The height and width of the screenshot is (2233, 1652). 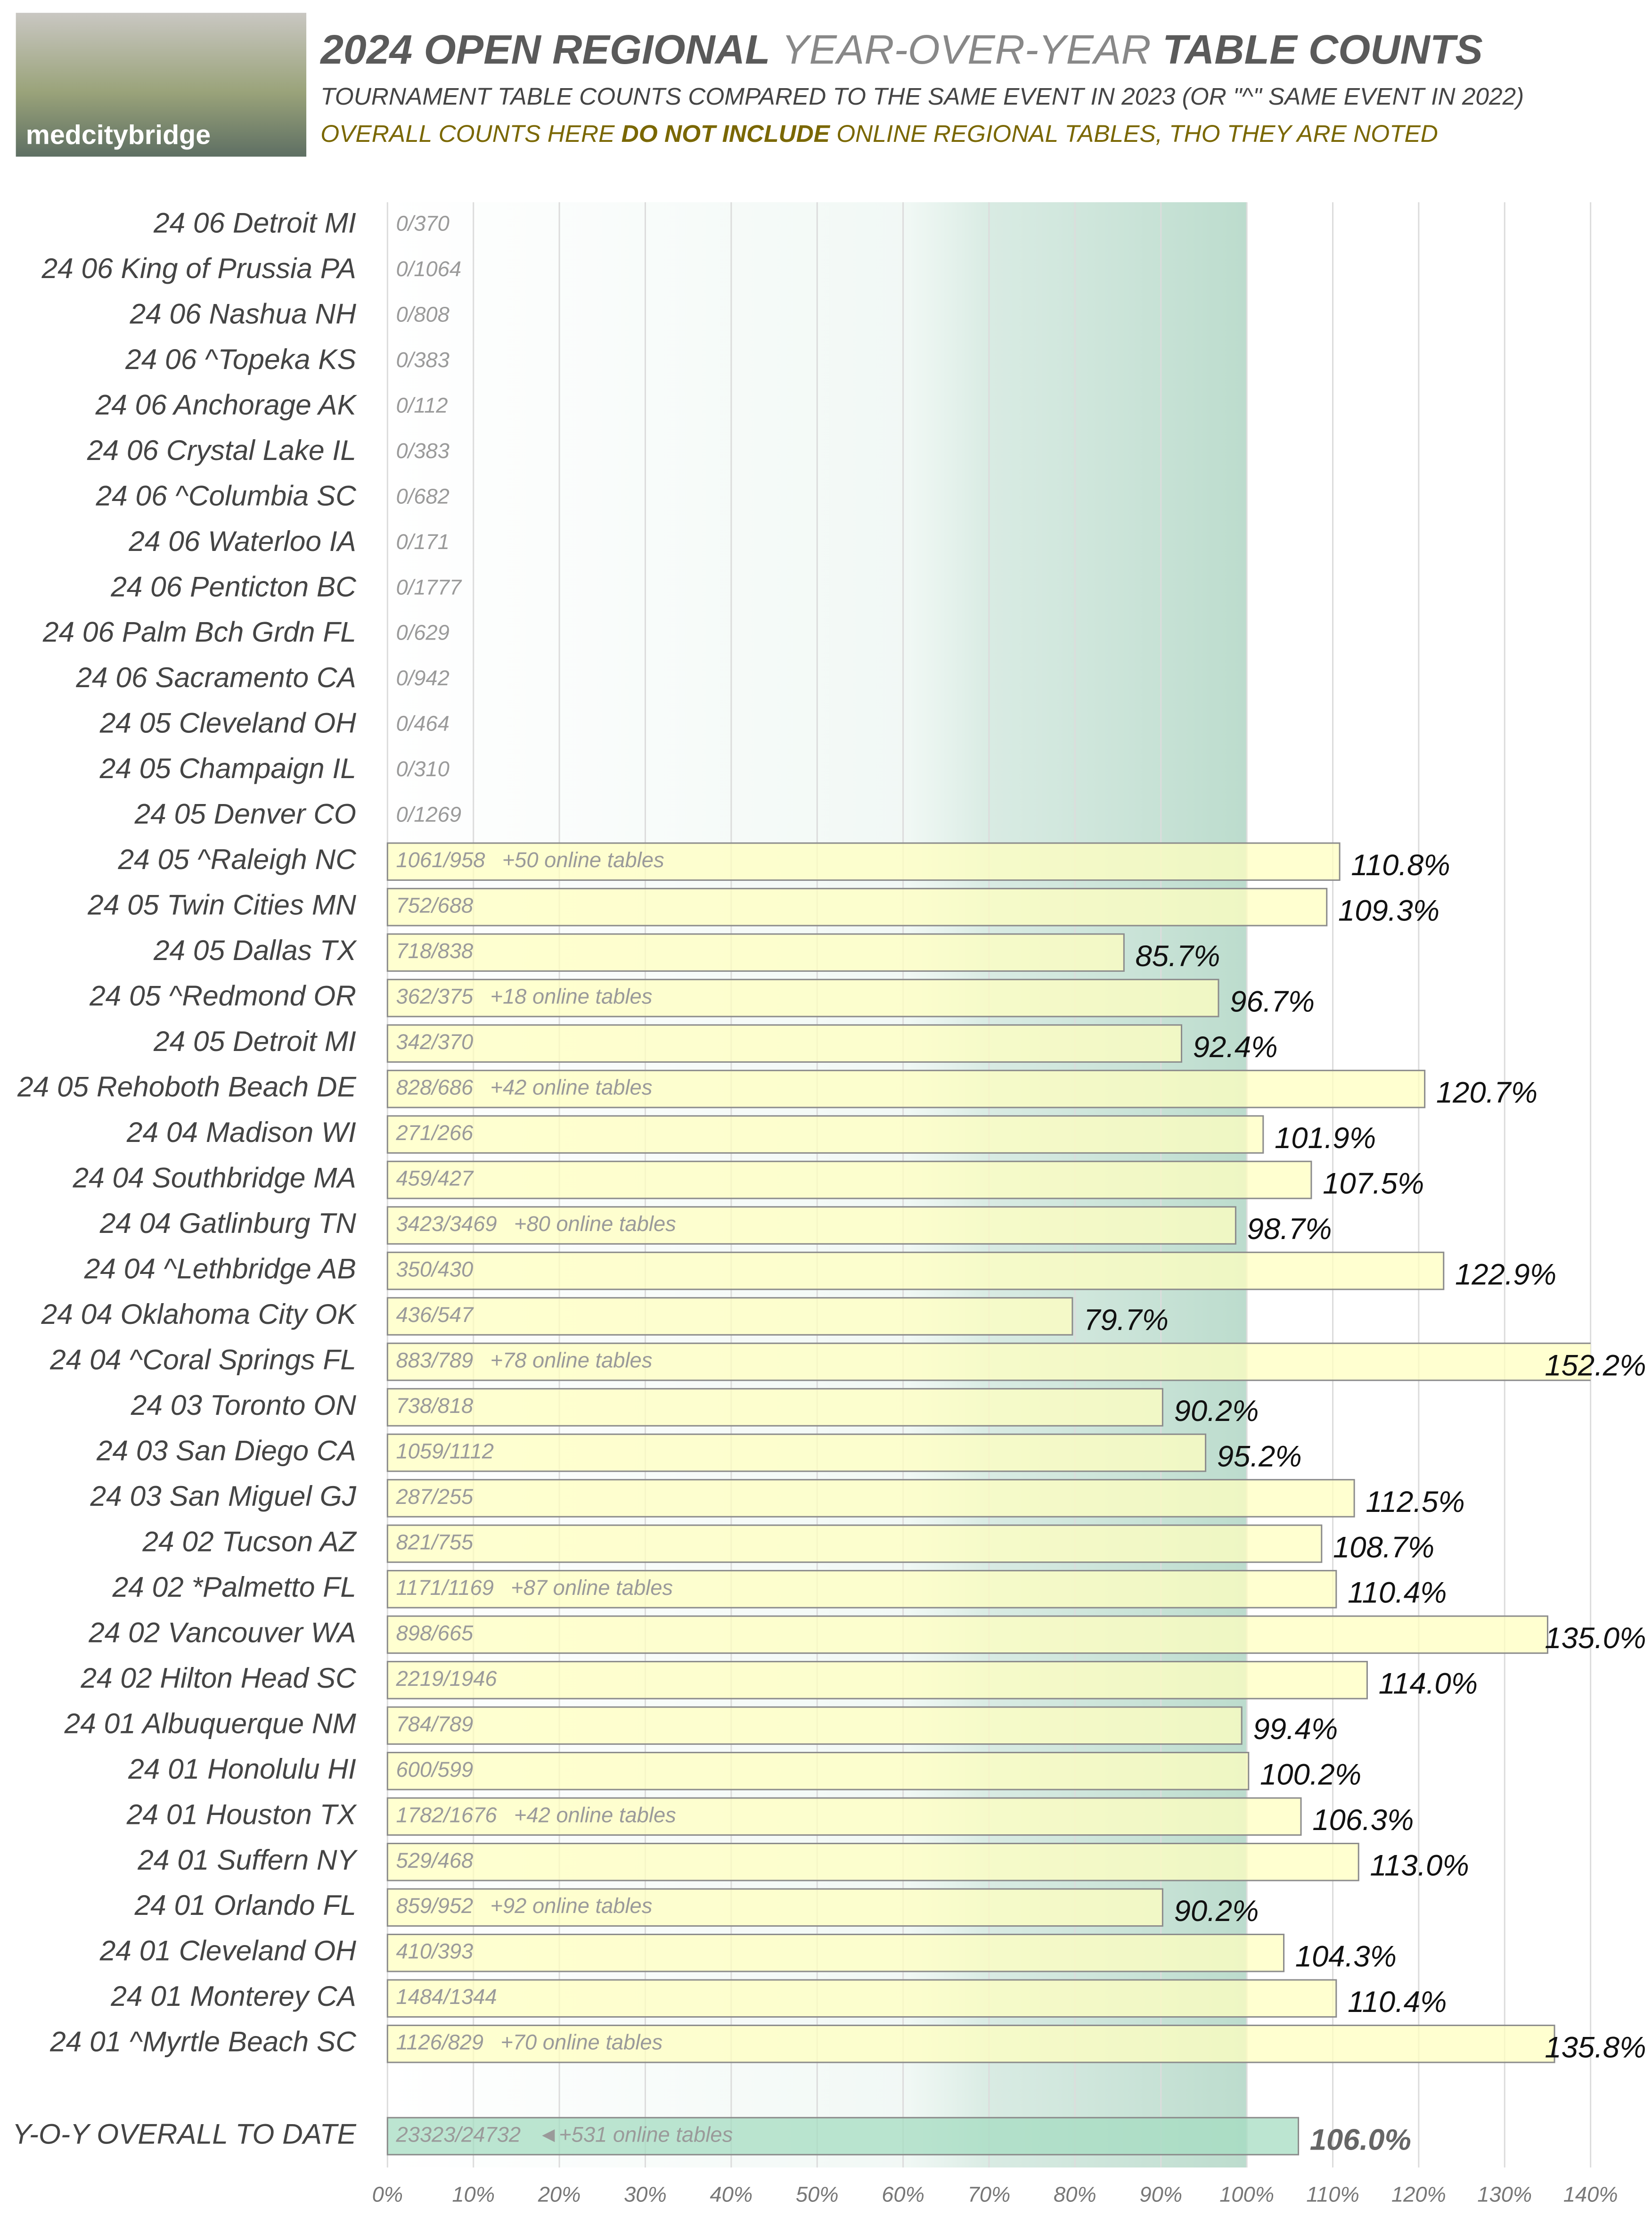 I want to click on count-label: 1171/1169, so click(x=444, y=1588).